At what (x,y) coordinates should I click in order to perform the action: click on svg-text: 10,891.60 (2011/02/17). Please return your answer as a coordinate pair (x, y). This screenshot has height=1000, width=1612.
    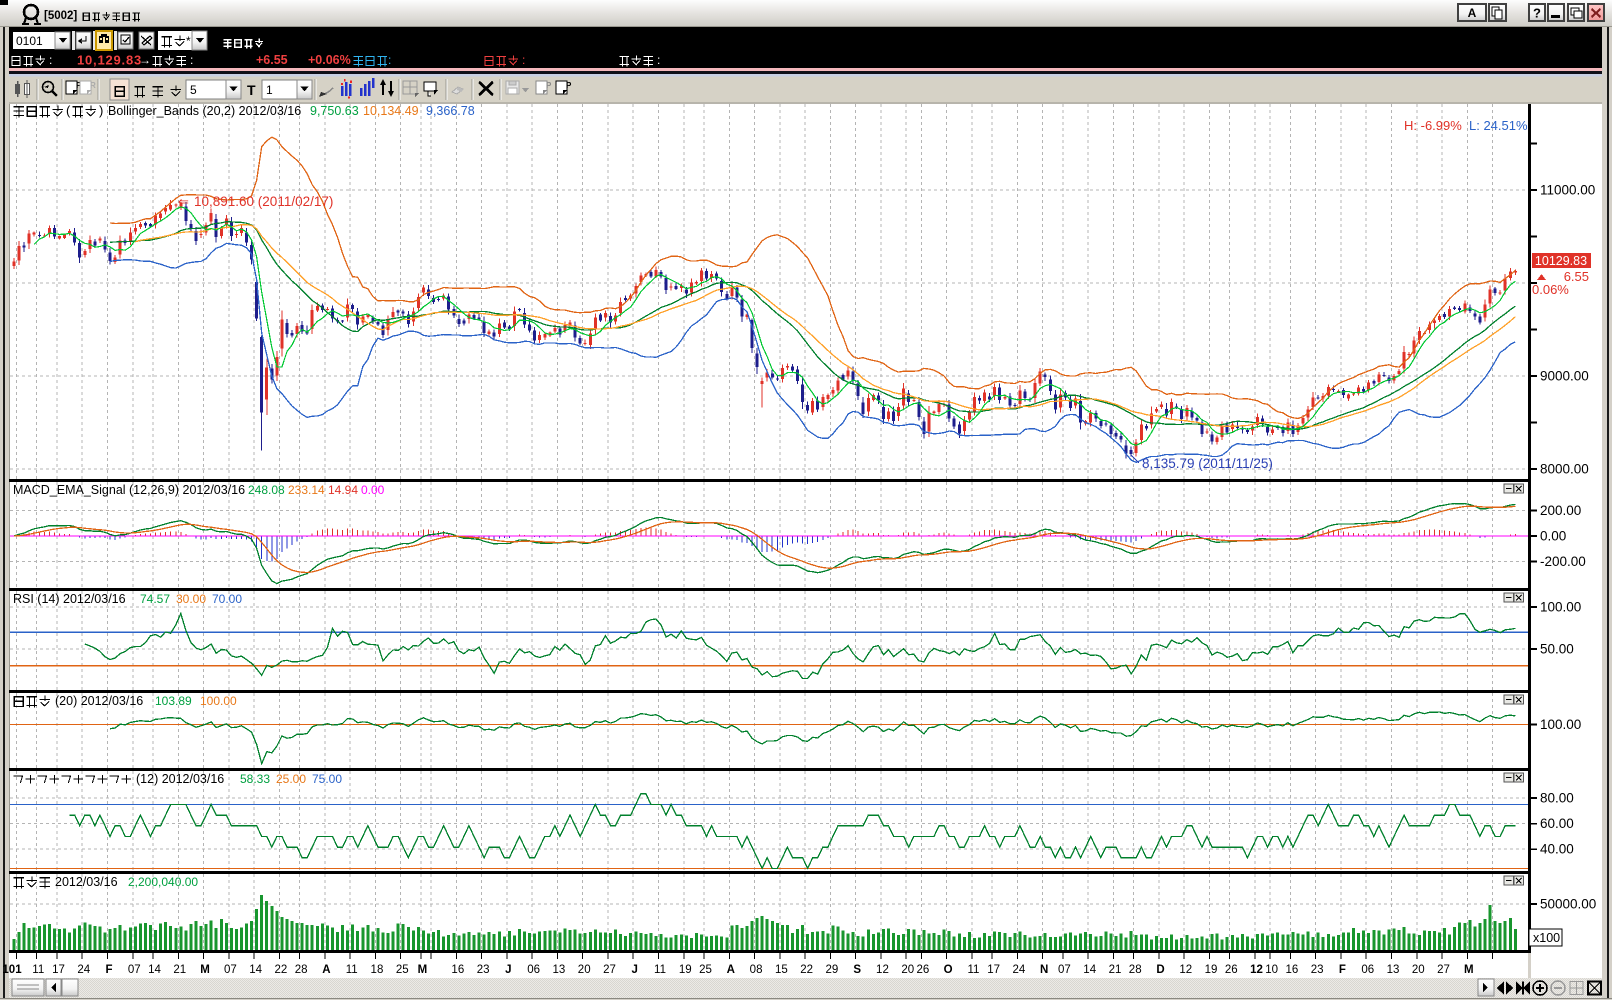
    Looking at the image, I should click on (263, 201).